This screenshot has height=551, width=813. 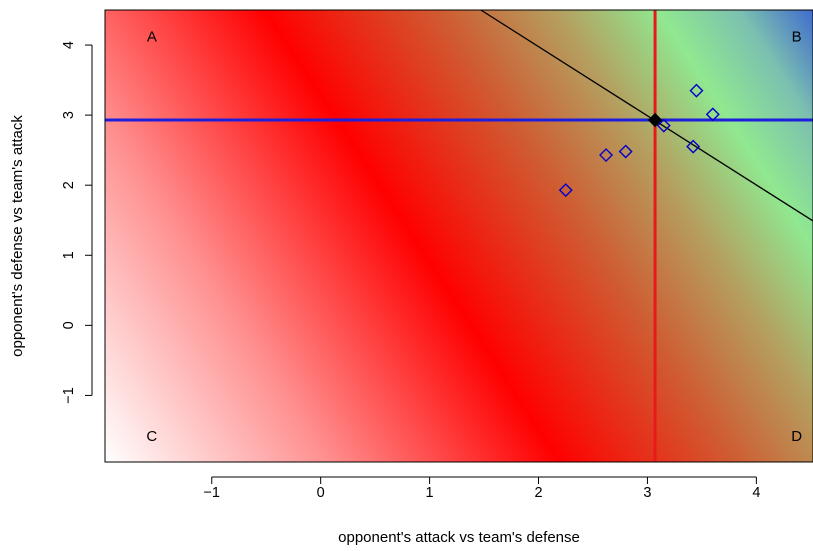 I want to click on y-axis: −1 0 1 2 3 4, so click(x=77, y=222).